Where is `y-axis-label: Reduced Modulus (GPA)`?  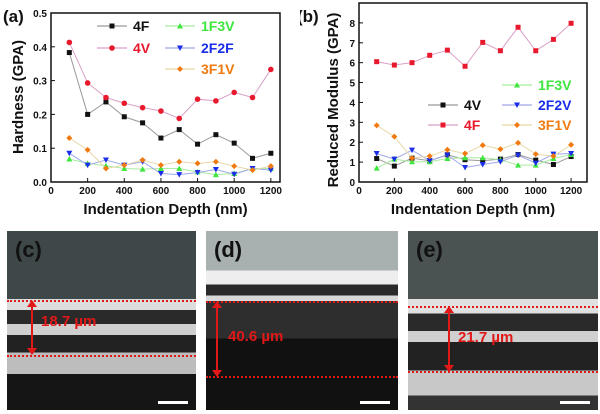
y-axis-label: Reduced Modulus (GPA) is located at coordinates (333, 100).